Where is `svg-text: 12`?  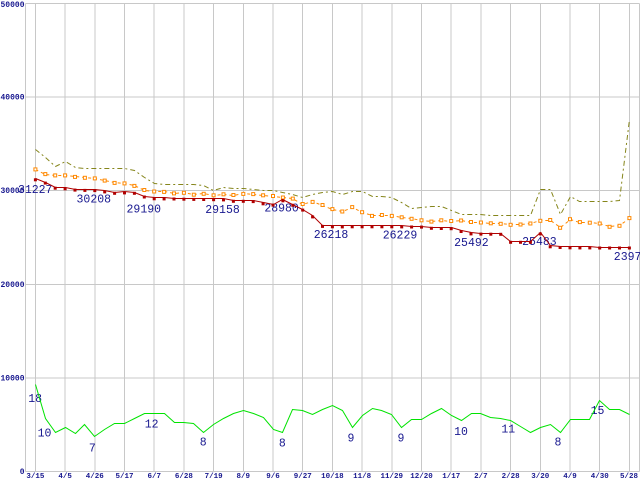
svg-text: 12 is located at coordinates (152, 424).